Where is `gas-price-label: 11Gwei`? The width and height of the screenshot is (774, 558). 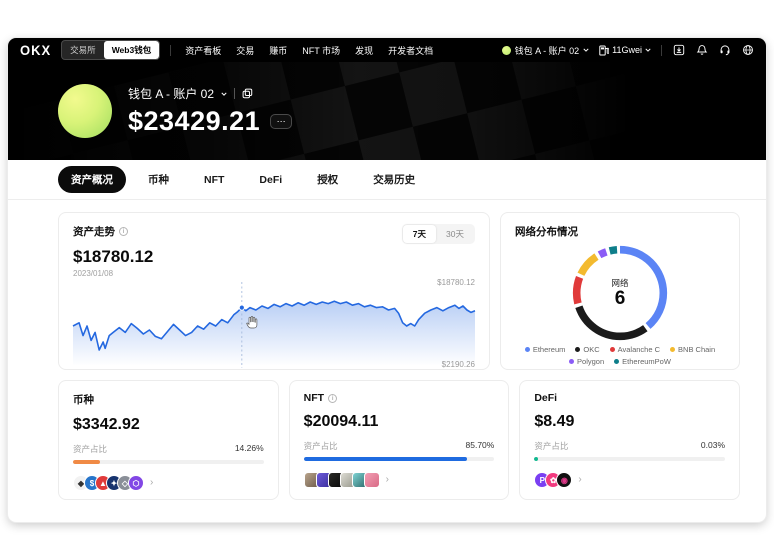
gas-price-label: 11Gwei is located at coordinates (627, 50).